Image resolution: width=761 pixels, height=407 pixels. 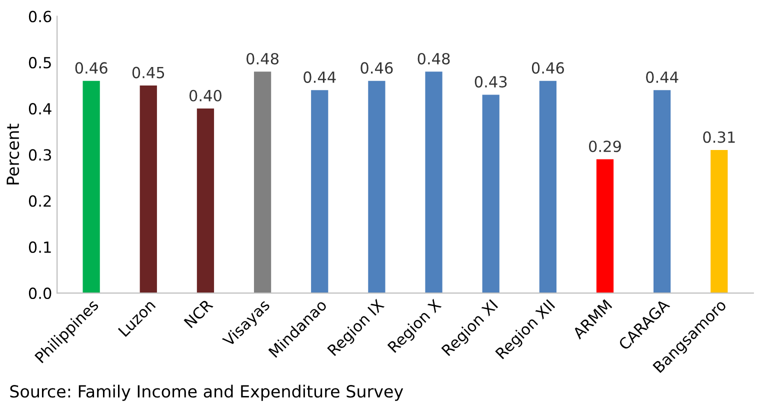 I want to click on data-label: 0.45, so click(x=148, y=72).